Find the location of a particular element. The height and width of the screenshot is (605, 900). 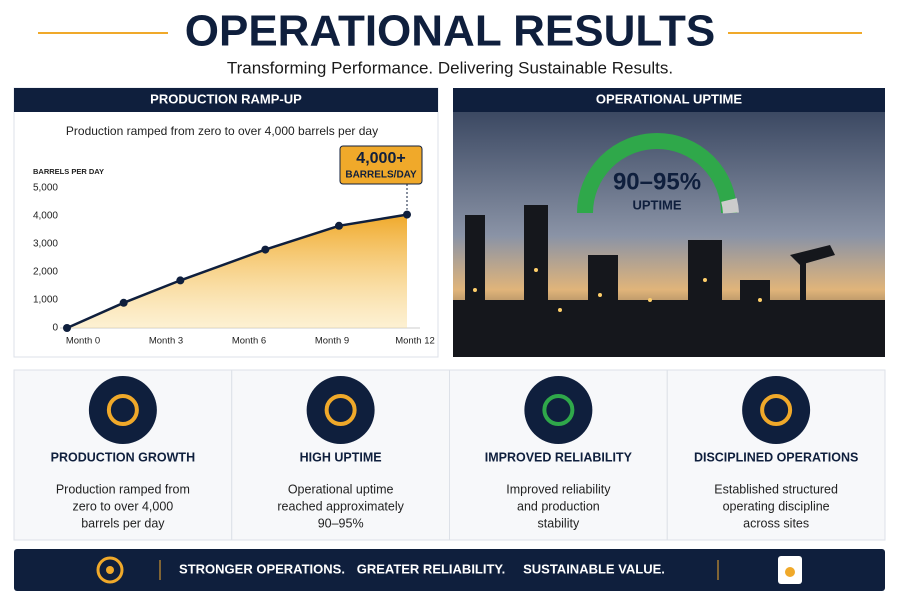

refinery is located at coordinates (669, 281).